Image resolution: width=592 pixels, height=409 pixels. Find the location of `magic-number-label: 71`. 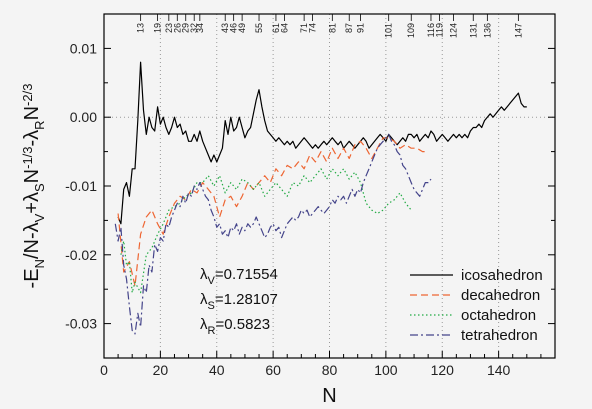

magic-number-label: 71 is located at coordinates (304, 28).